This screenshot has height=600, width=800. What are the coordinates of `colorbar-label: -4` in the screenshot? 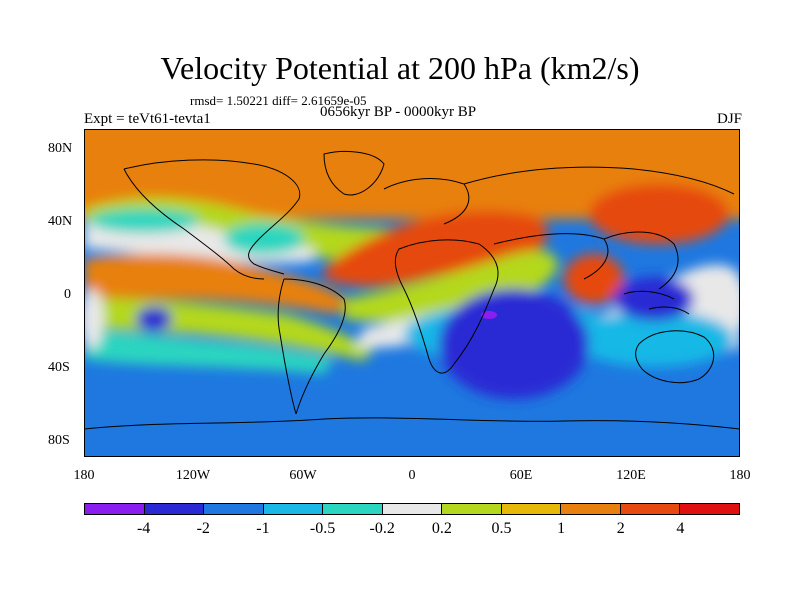 It's located at (143, 528).